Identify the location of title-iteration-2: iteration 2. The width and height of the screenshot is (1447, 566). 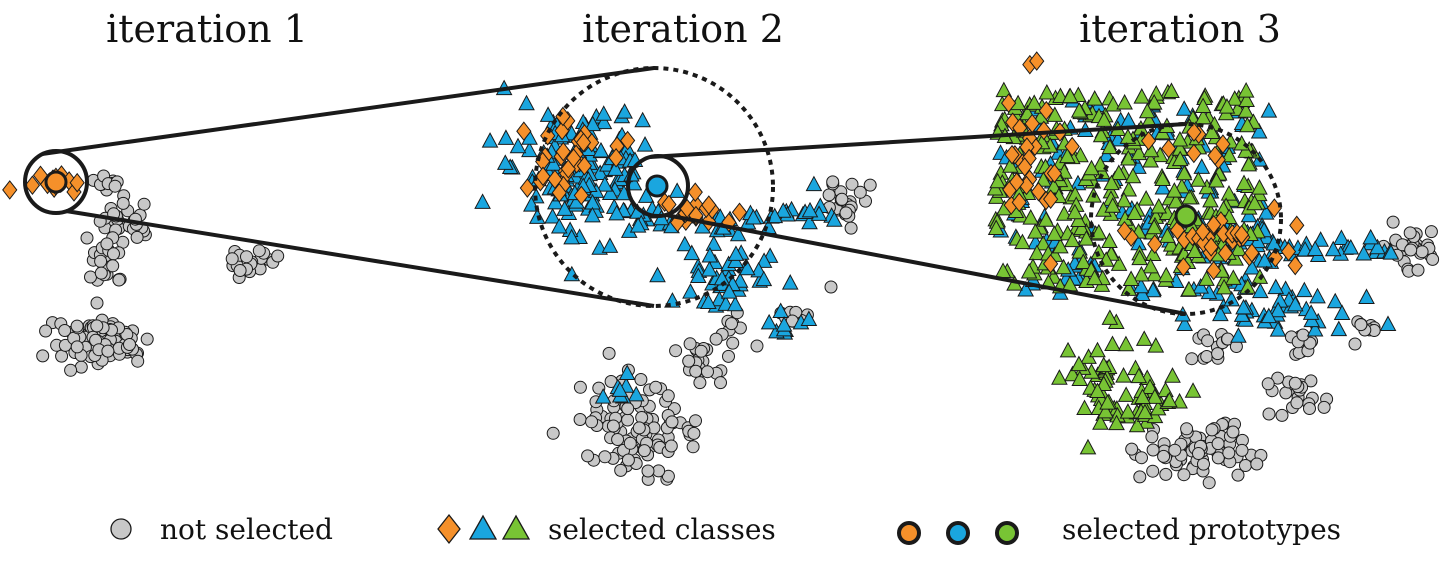
(683, 29).